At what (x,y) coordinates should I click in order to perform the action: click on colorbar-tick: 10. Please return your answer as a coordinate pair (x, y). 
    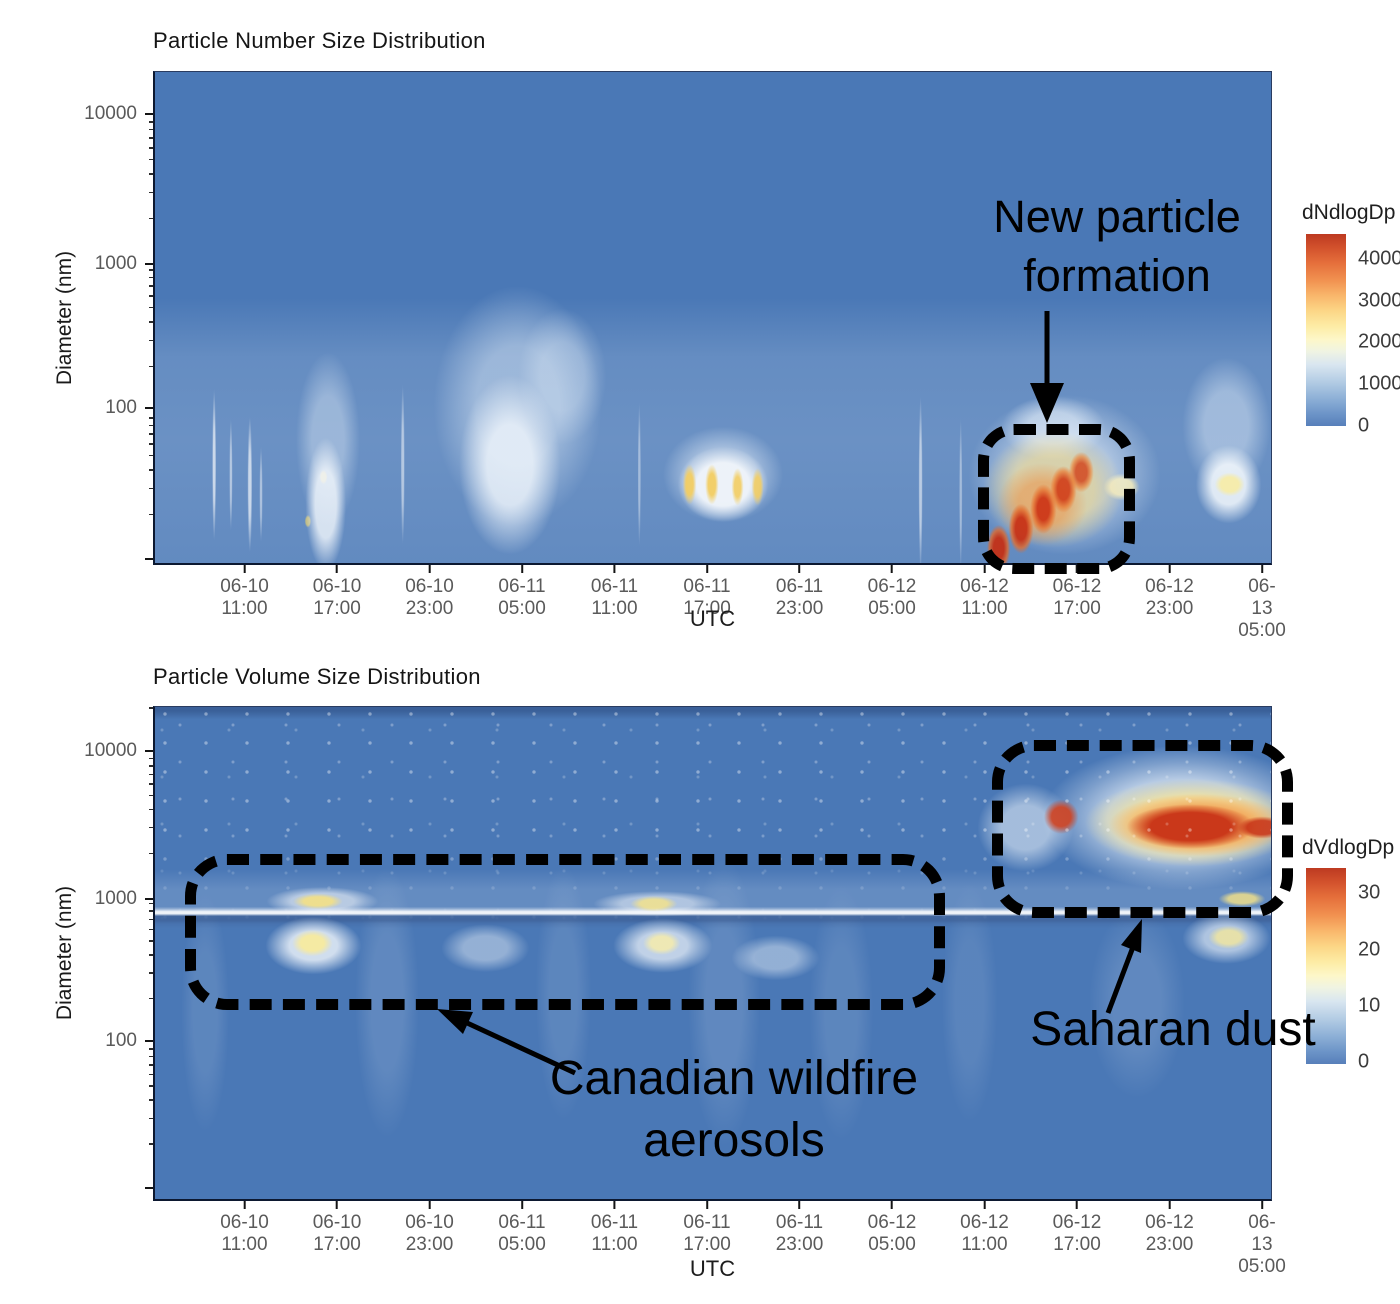
    Looking at the image, I should click on (1369, 1005).